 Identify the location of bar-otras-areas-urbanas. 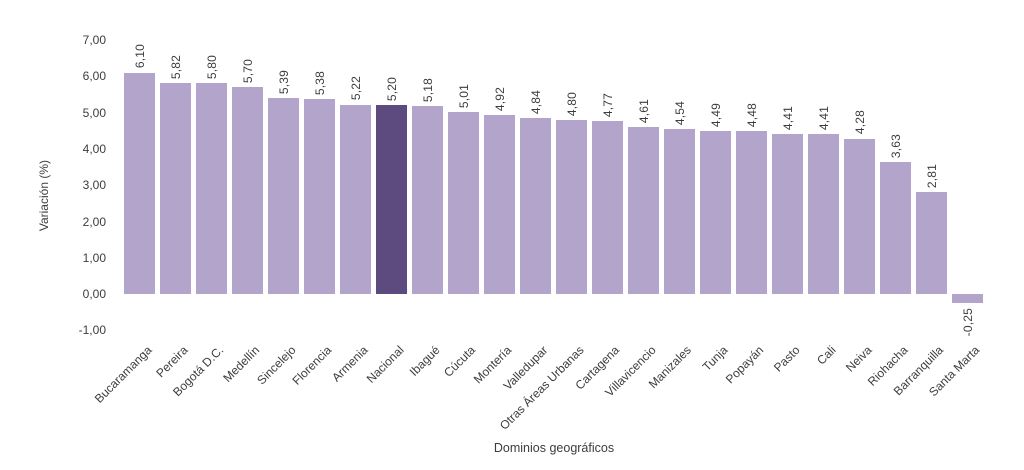
(571, 206).